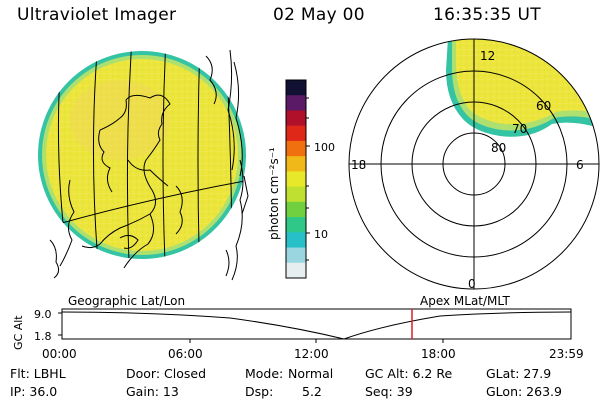  I want to click on glat-info: GLat: 27.9, so click(519, 373).